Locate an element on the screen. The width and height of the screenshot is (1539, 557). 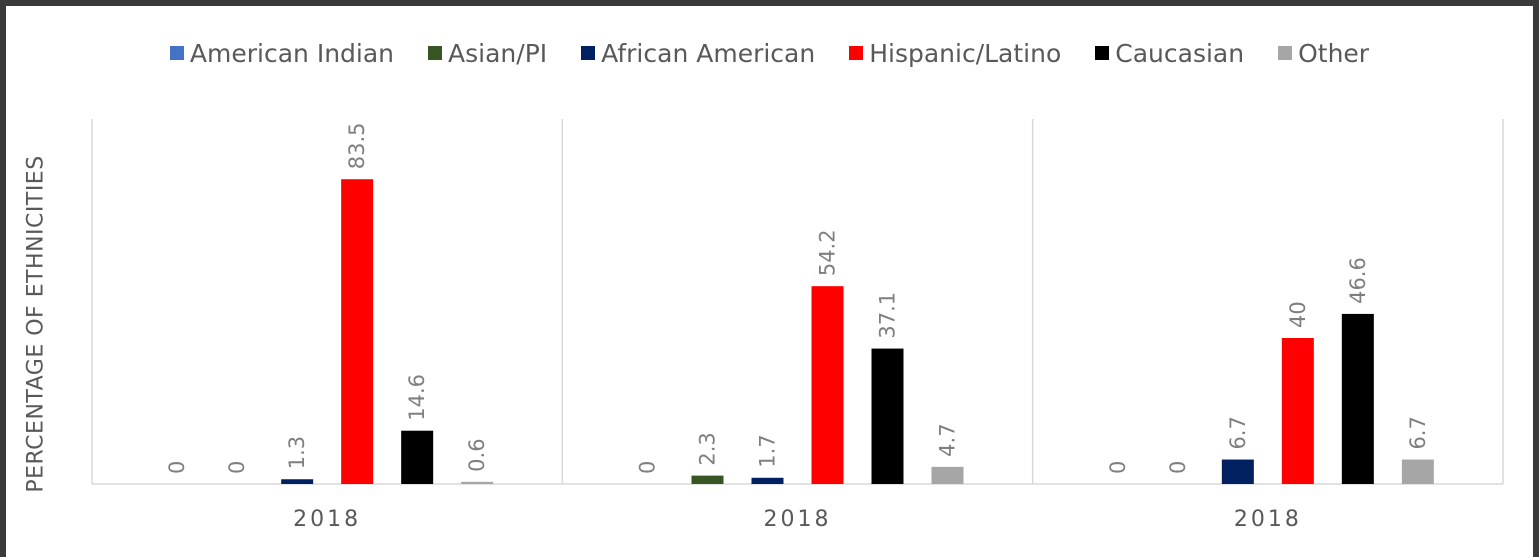
data-label: 46.6 is located at coordinates (1358, 280).